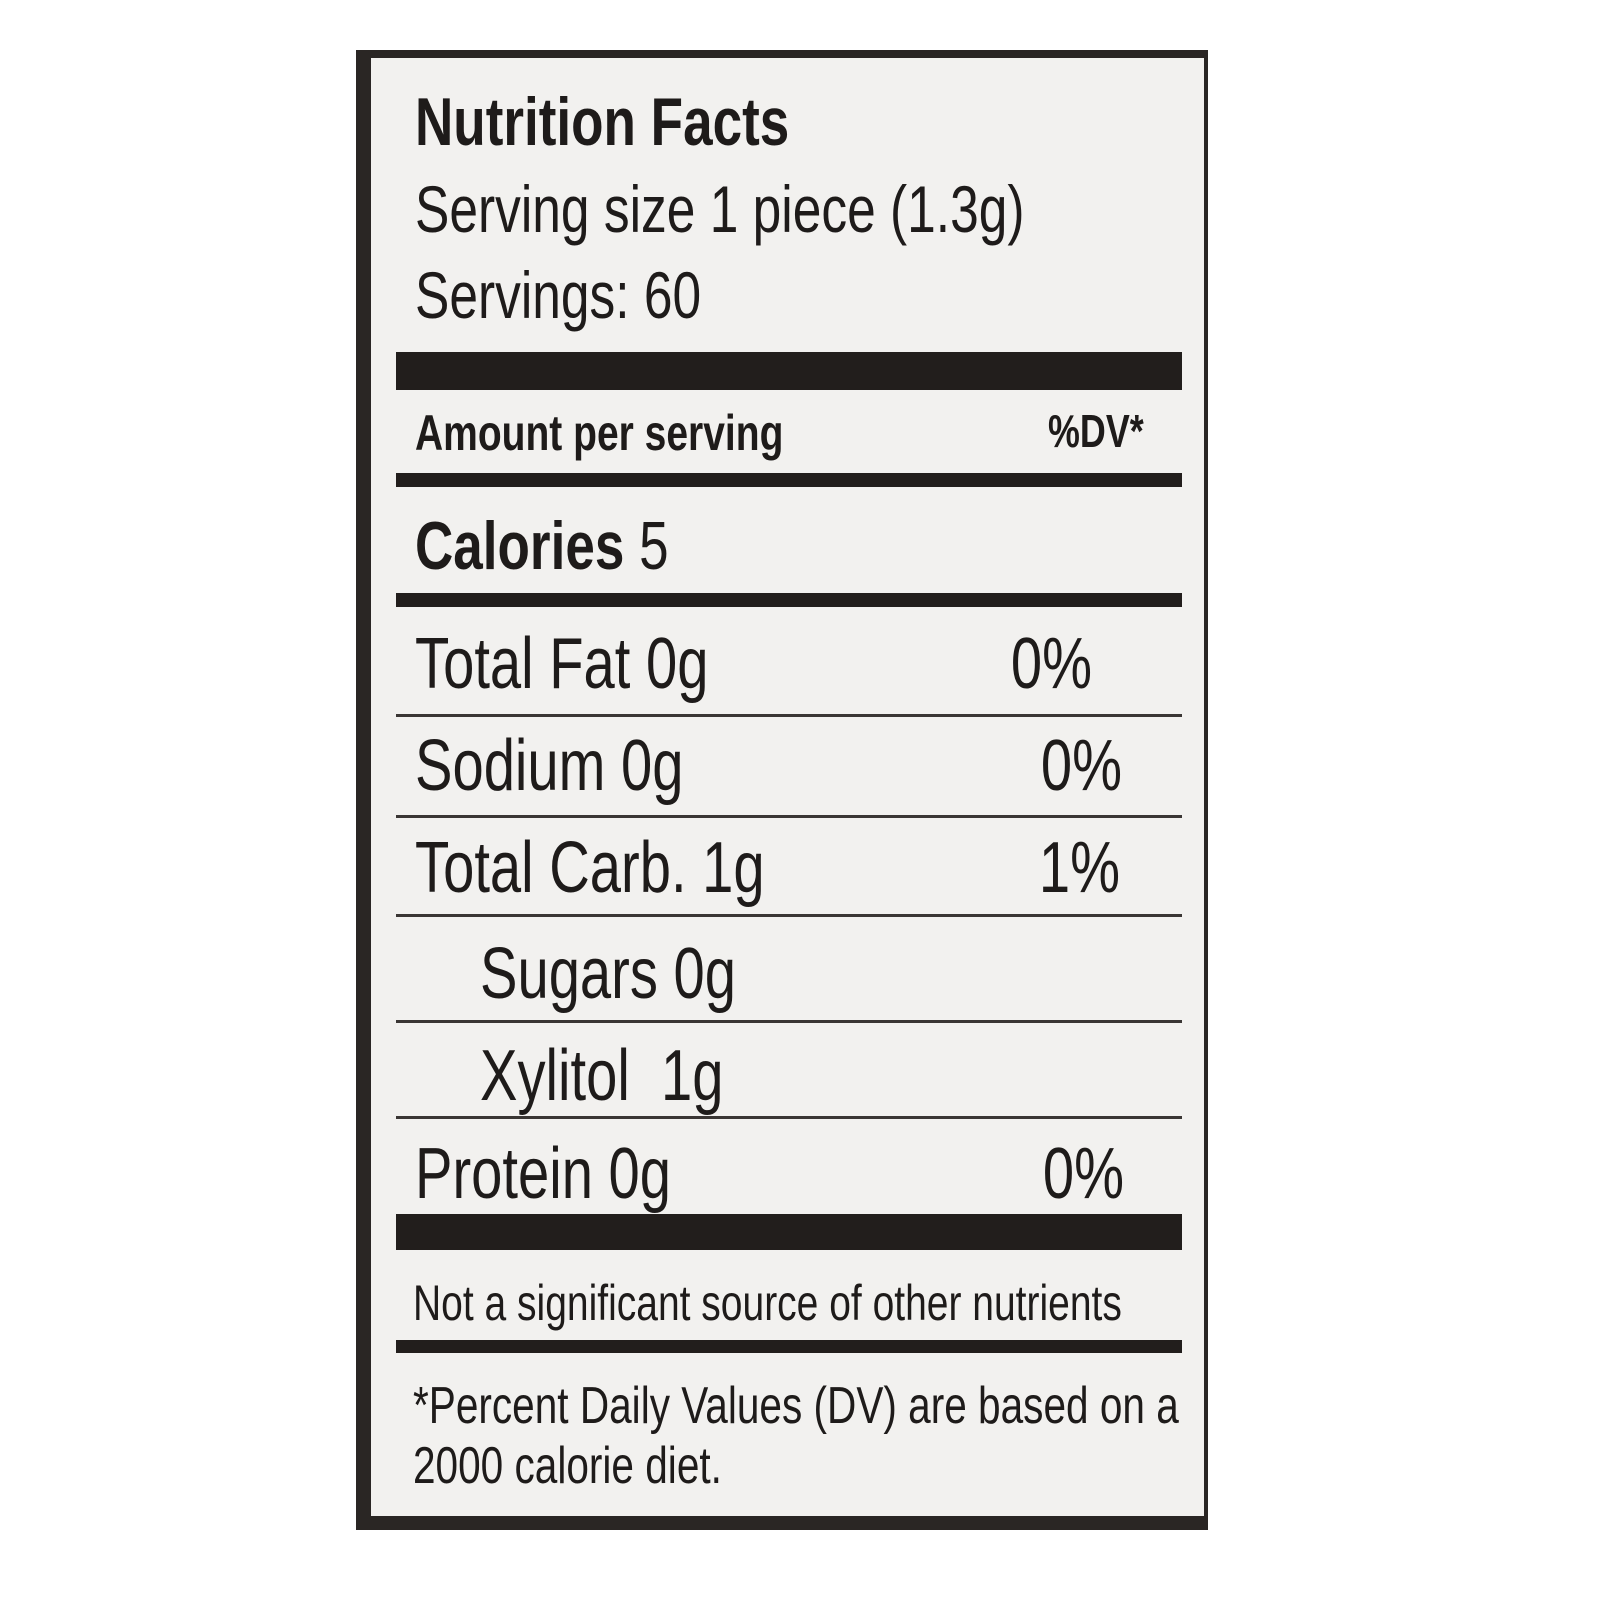 This screenshot has width=1600, height=1600. I want to click on nutrient-total-carb: Total Carb. 1g, so click(590, 868).